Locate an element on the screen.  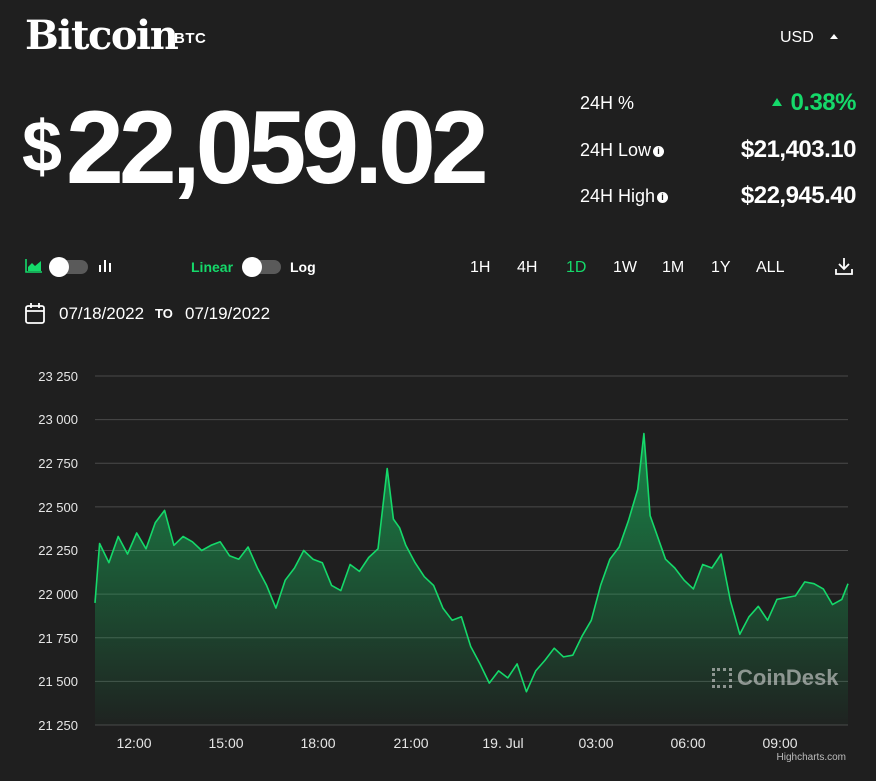
x-tick-label: 21:00 is located at coordinates (411, 743).